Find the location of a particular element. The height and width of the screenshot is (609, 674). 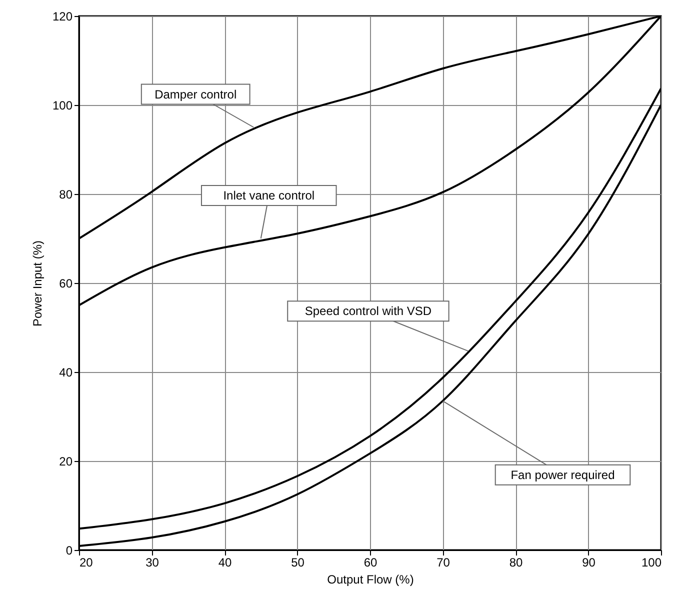

y-tick-label: 80 is located at coordinates (66, 195).